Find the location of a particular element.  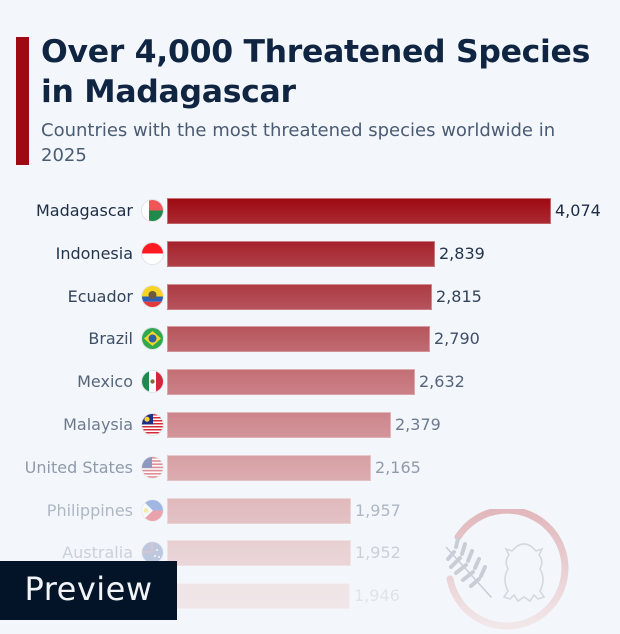

value-label: 2,379 is located at coordinates (418, 424).